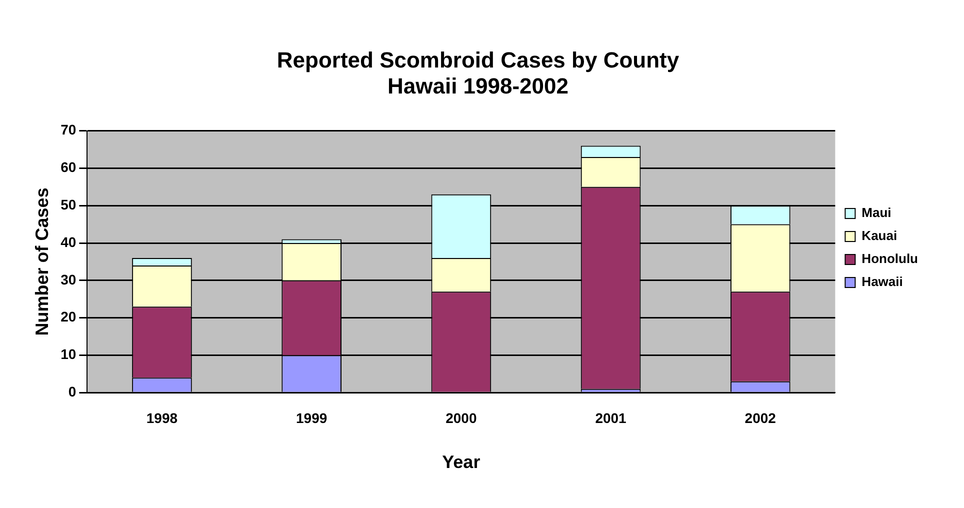 The width and height of the screenshot is (964, 508). I want to click on x-tick-label: 1999, so click(312, 418).